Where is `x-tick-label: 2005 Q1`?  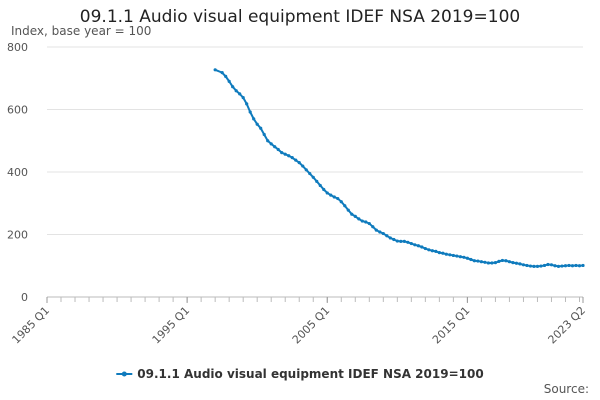 x-tick-label: 2005 Q1 is located at coordinates (311, 325).